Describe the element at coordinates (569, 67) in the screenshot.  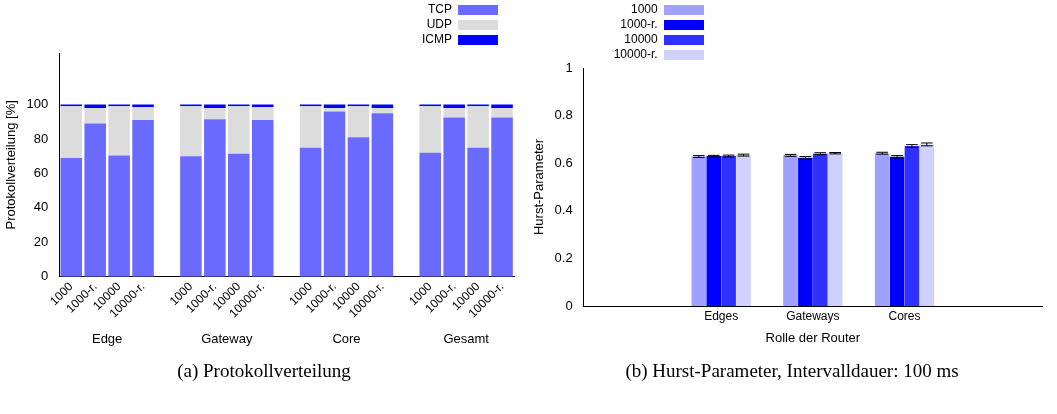
I see `y-tick-label: 1` at that location.